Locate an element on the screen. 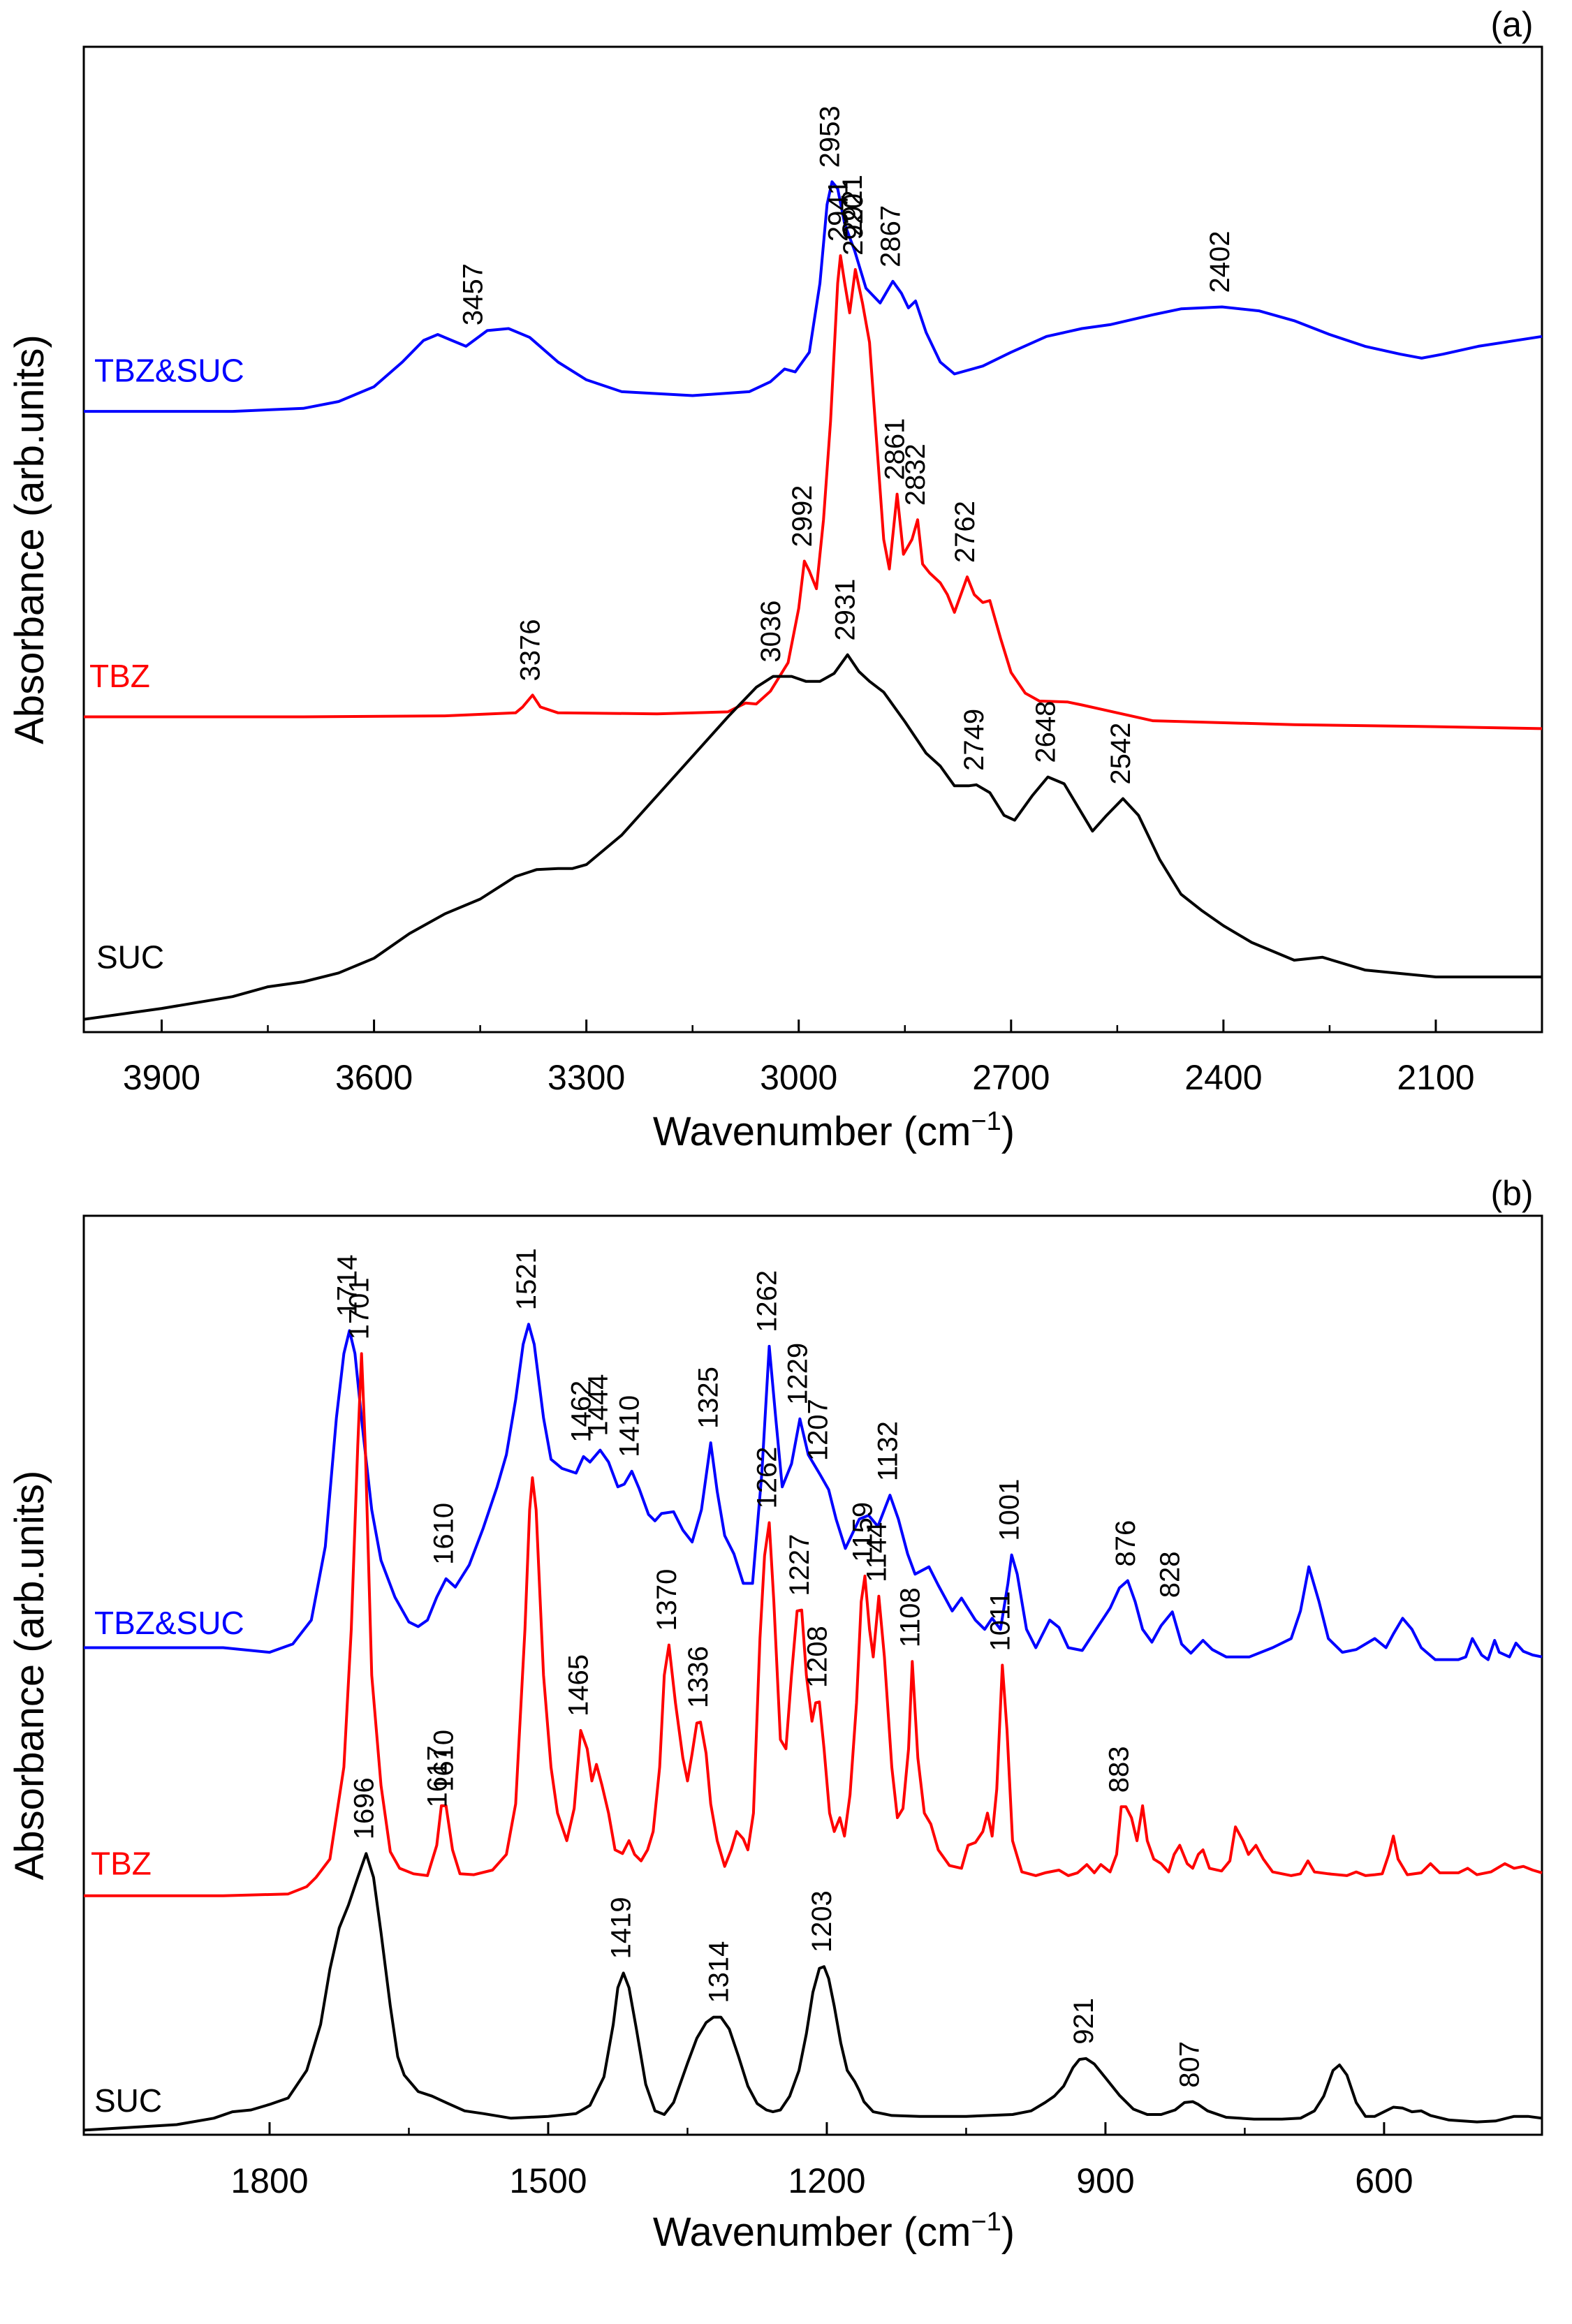  x-tick-label: 600 is located at coordinates (1384, 2180).